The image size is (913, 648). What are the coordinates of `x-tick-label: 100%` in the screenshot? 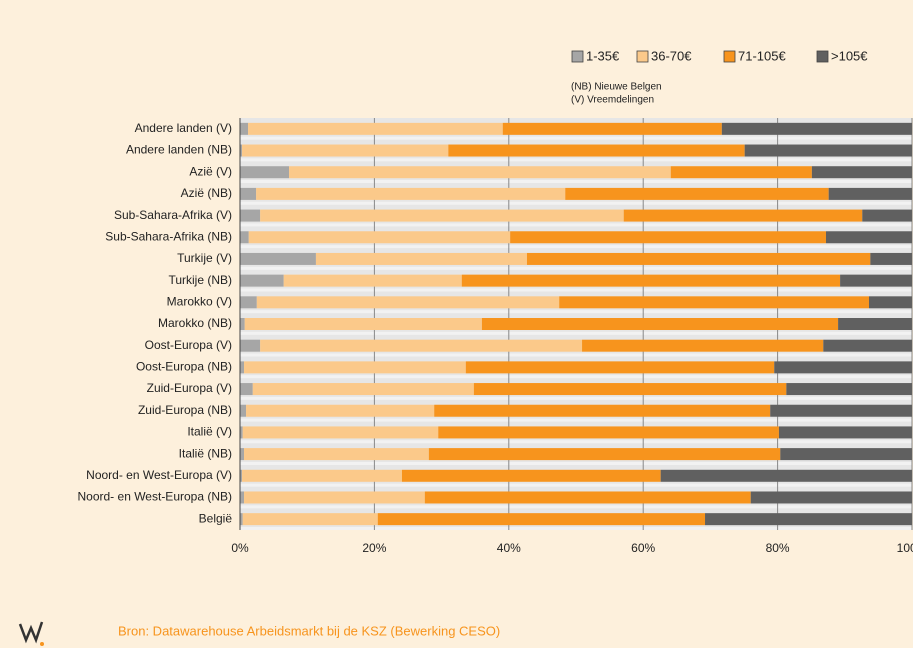 It's located at (905, 548).